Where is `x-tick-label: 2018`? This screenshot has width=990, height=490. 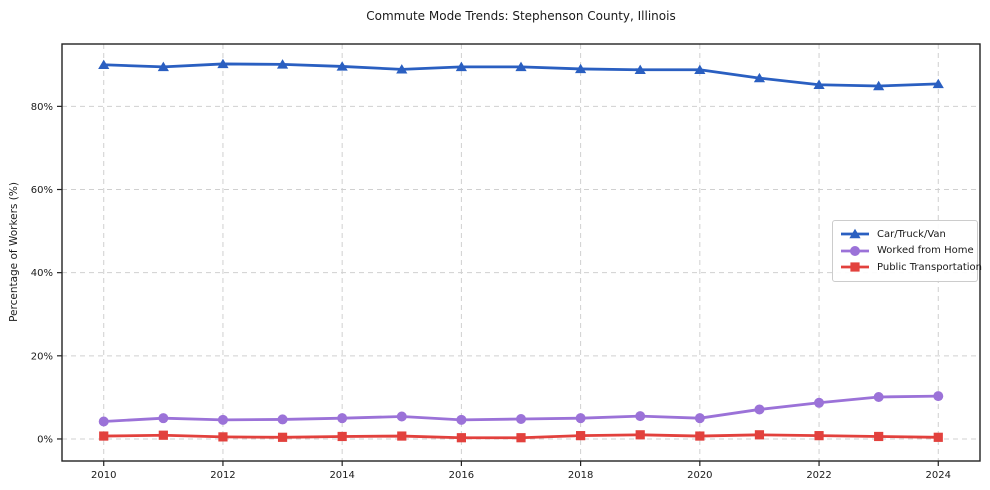 x-tick-label: 2018 is located at coordinates (580, 475).